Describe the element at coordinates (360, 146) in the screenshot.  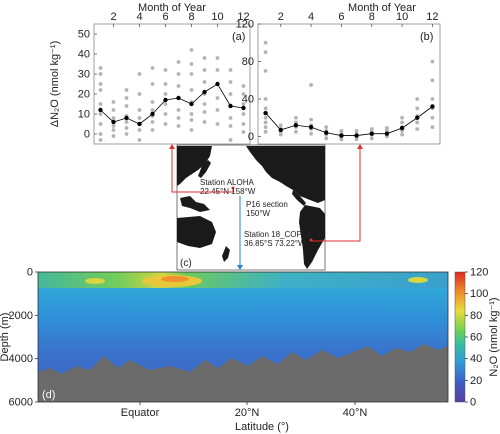
I see `copas-arrowhead` at that location.